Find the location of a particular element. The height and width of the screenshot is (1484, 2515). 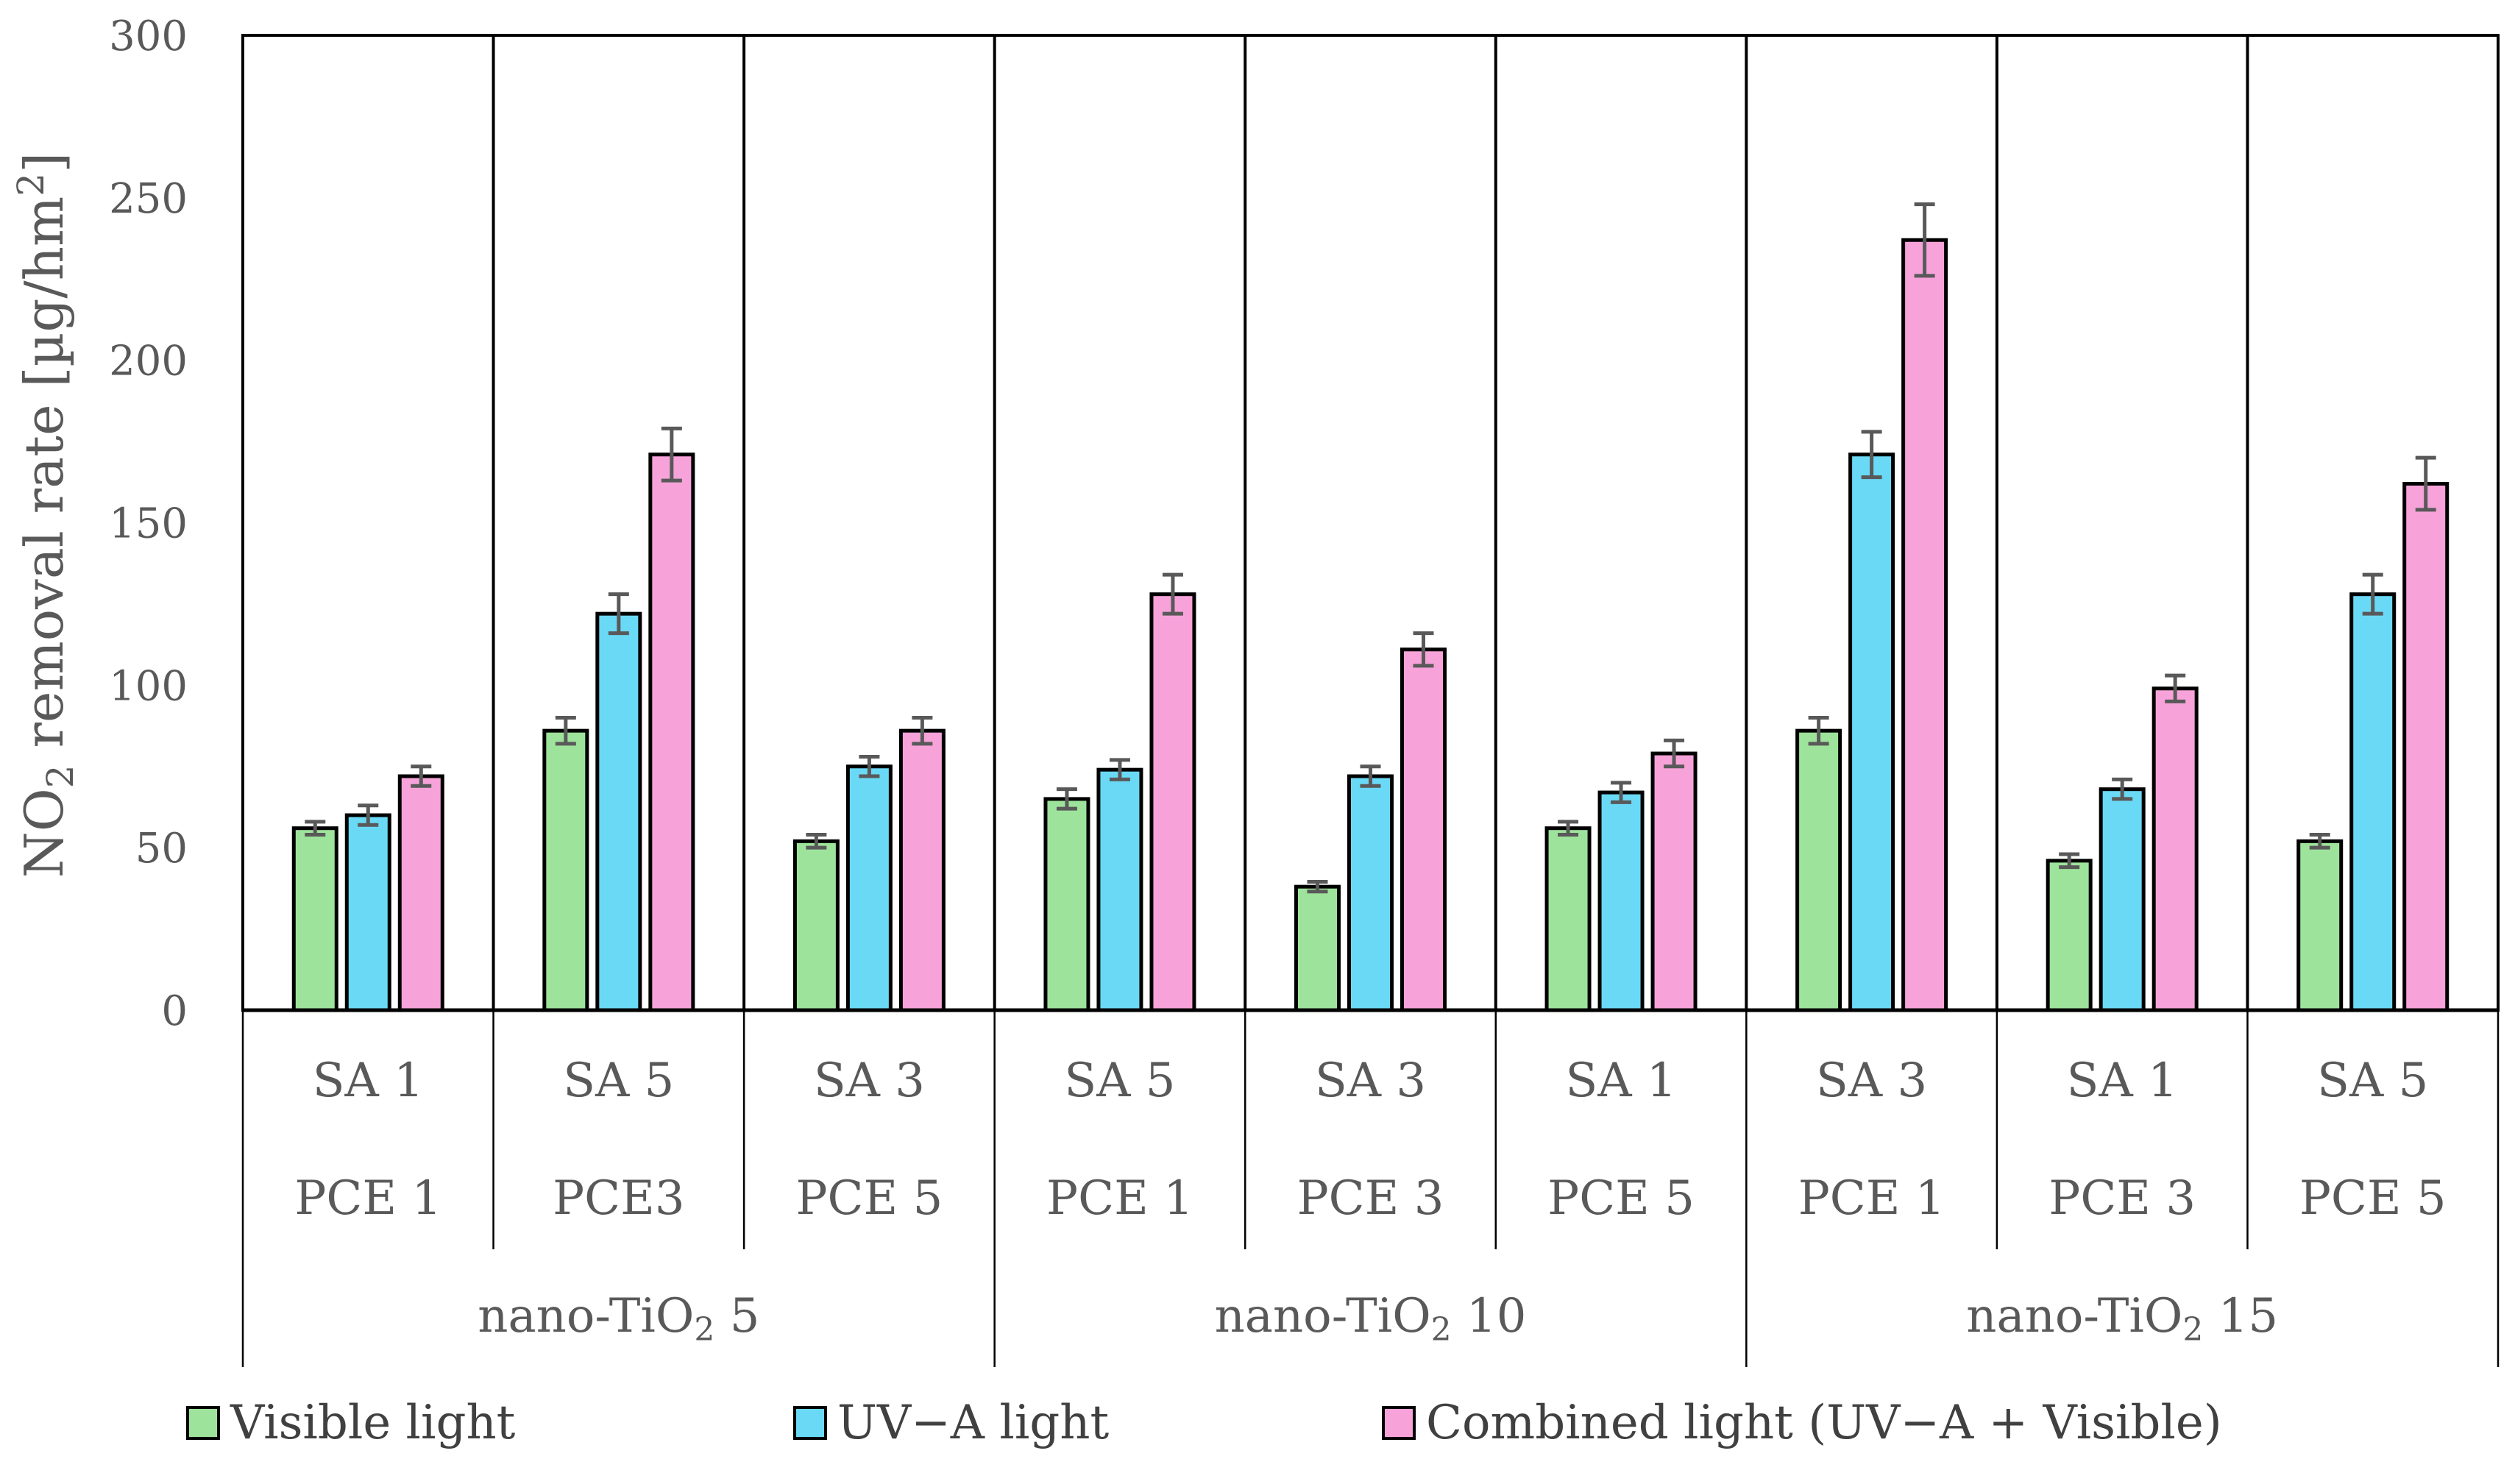

legend-item: UV−A light is located at coordinates (951, 1423).